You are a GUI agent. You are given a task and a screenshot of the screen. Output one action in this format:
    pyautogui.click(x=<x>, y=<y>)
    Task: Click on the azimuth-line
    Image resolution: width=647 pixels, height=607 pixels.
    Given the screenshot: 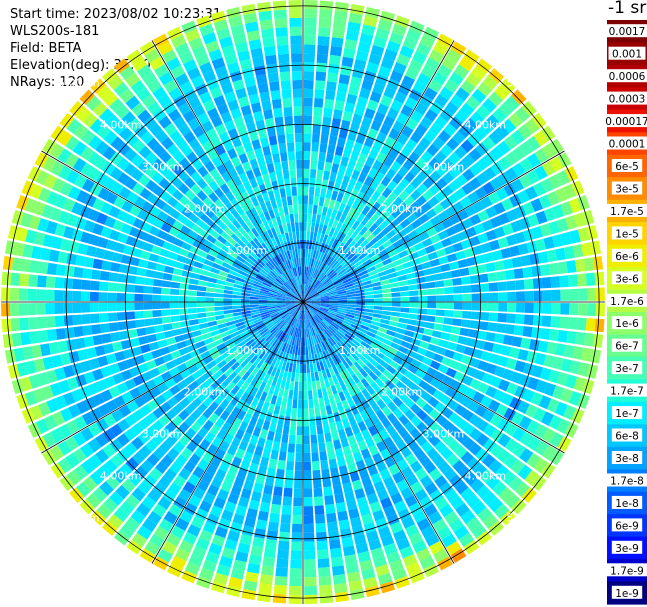 What is the action you would take?
    pyautogui.click(x=378, y=432)
    